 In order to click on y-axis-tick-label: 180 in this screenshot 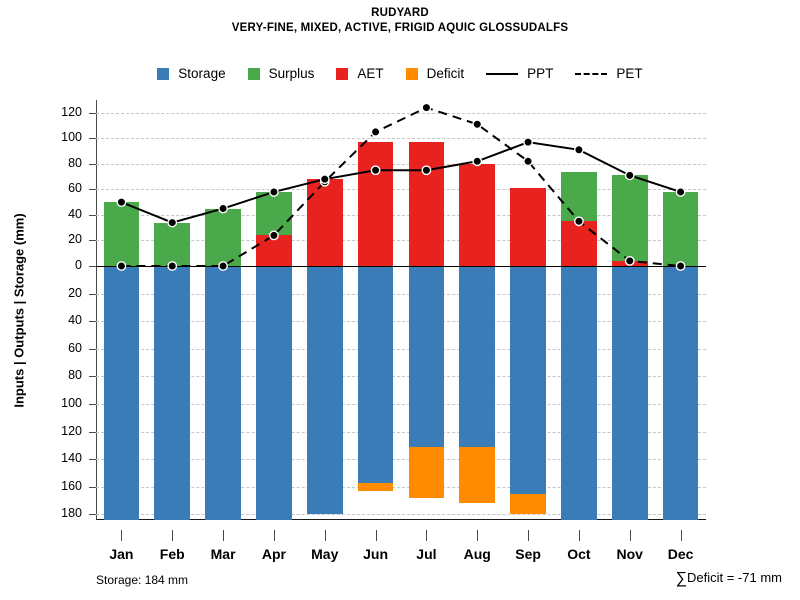, I will do `click(71, 513)`.